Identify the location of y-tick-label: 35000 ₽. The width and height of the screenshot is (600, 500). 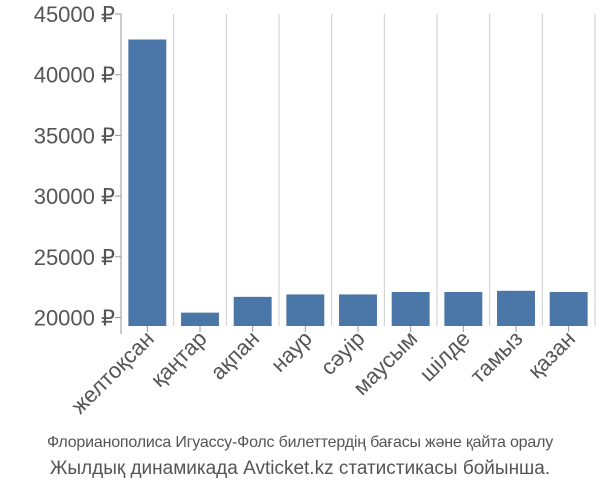
(74, 135).